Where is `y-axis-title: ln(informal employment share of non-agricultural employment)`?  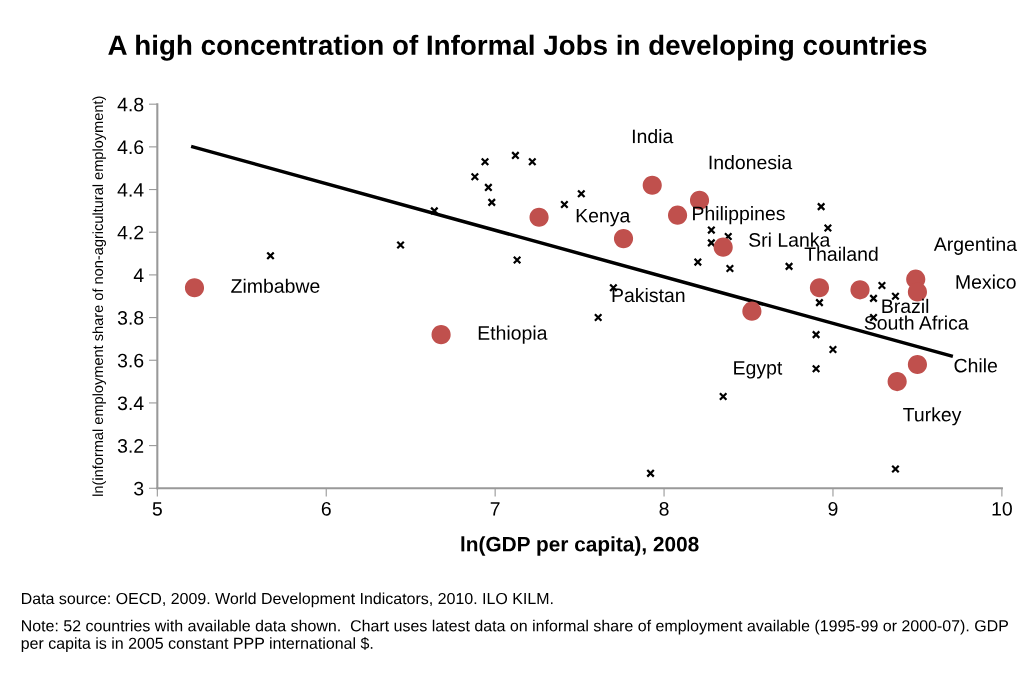
y-axis-title: ln(informal employment share of non-agricultural employment) is located at coordinates (99, 296).